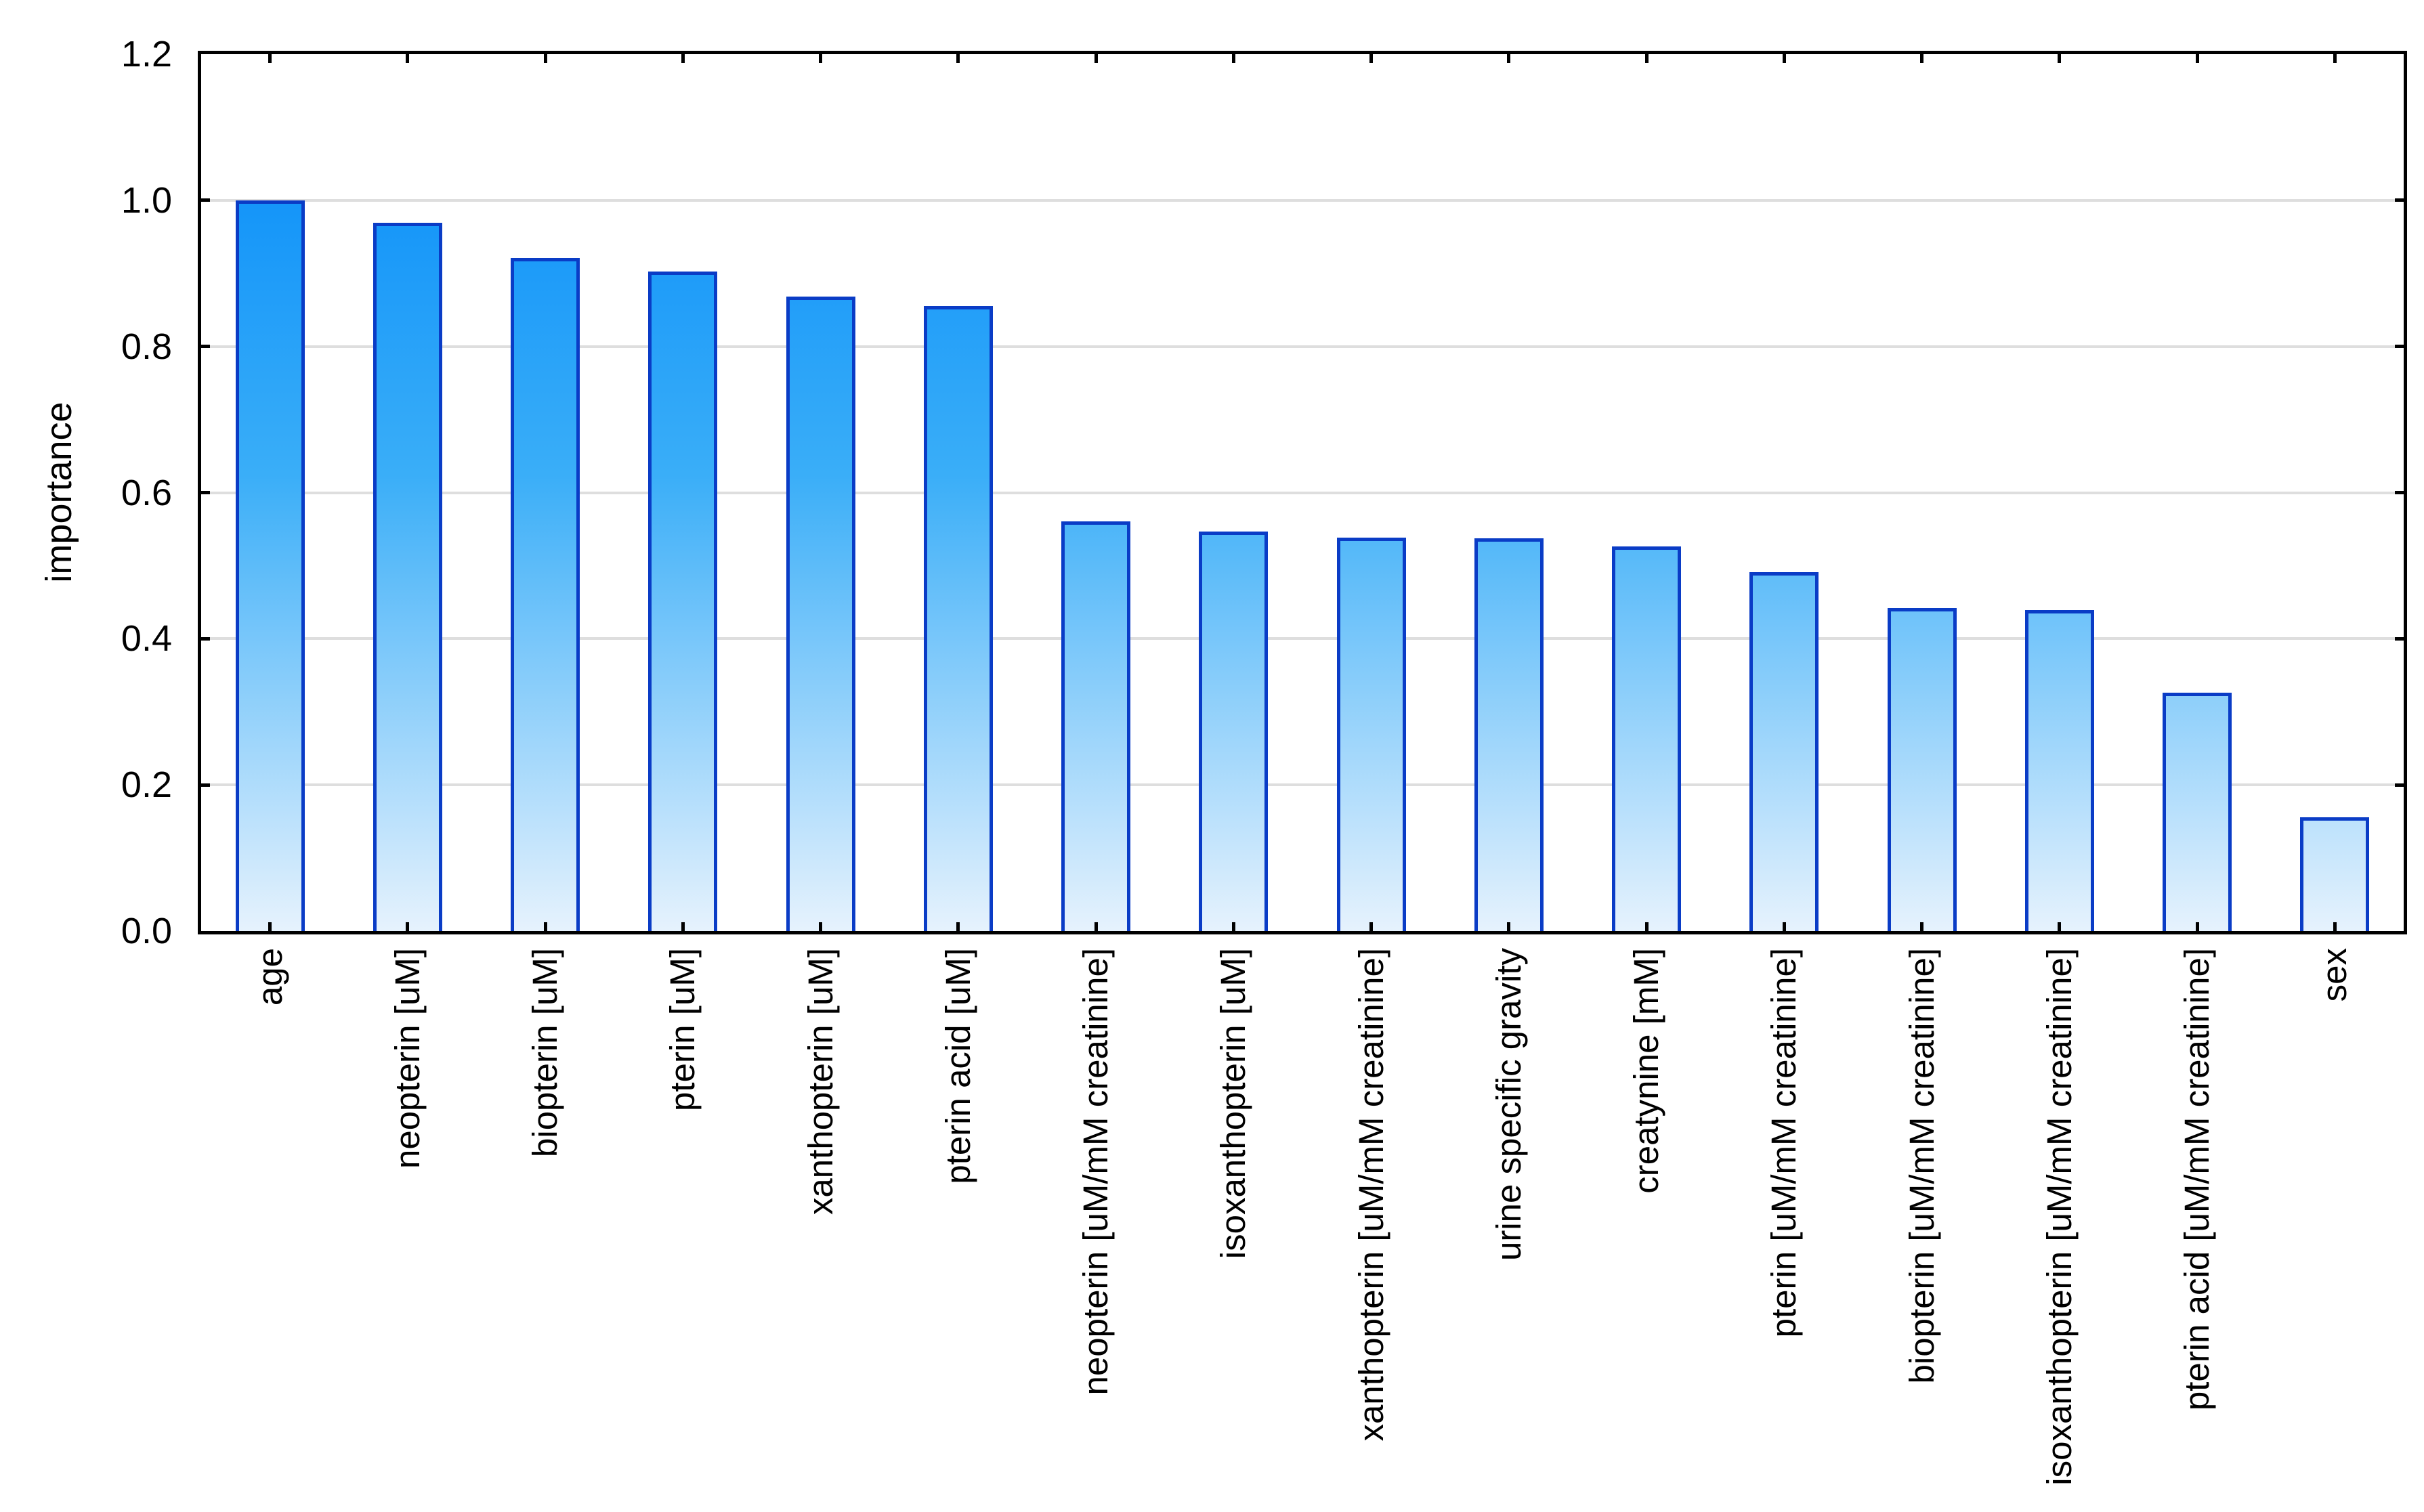 The width and height of the screenshot is (2424, 1512). What do you see at coordinates (146, 54) in the screenshot?
I see `y-tick-label: 1.2` at bounding box center [146, 54].